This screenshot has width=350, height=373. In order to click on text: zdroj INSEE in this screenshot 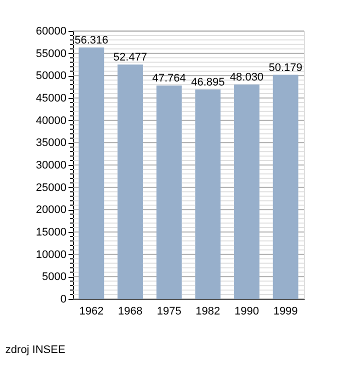, I will do `click(35, 350)`.